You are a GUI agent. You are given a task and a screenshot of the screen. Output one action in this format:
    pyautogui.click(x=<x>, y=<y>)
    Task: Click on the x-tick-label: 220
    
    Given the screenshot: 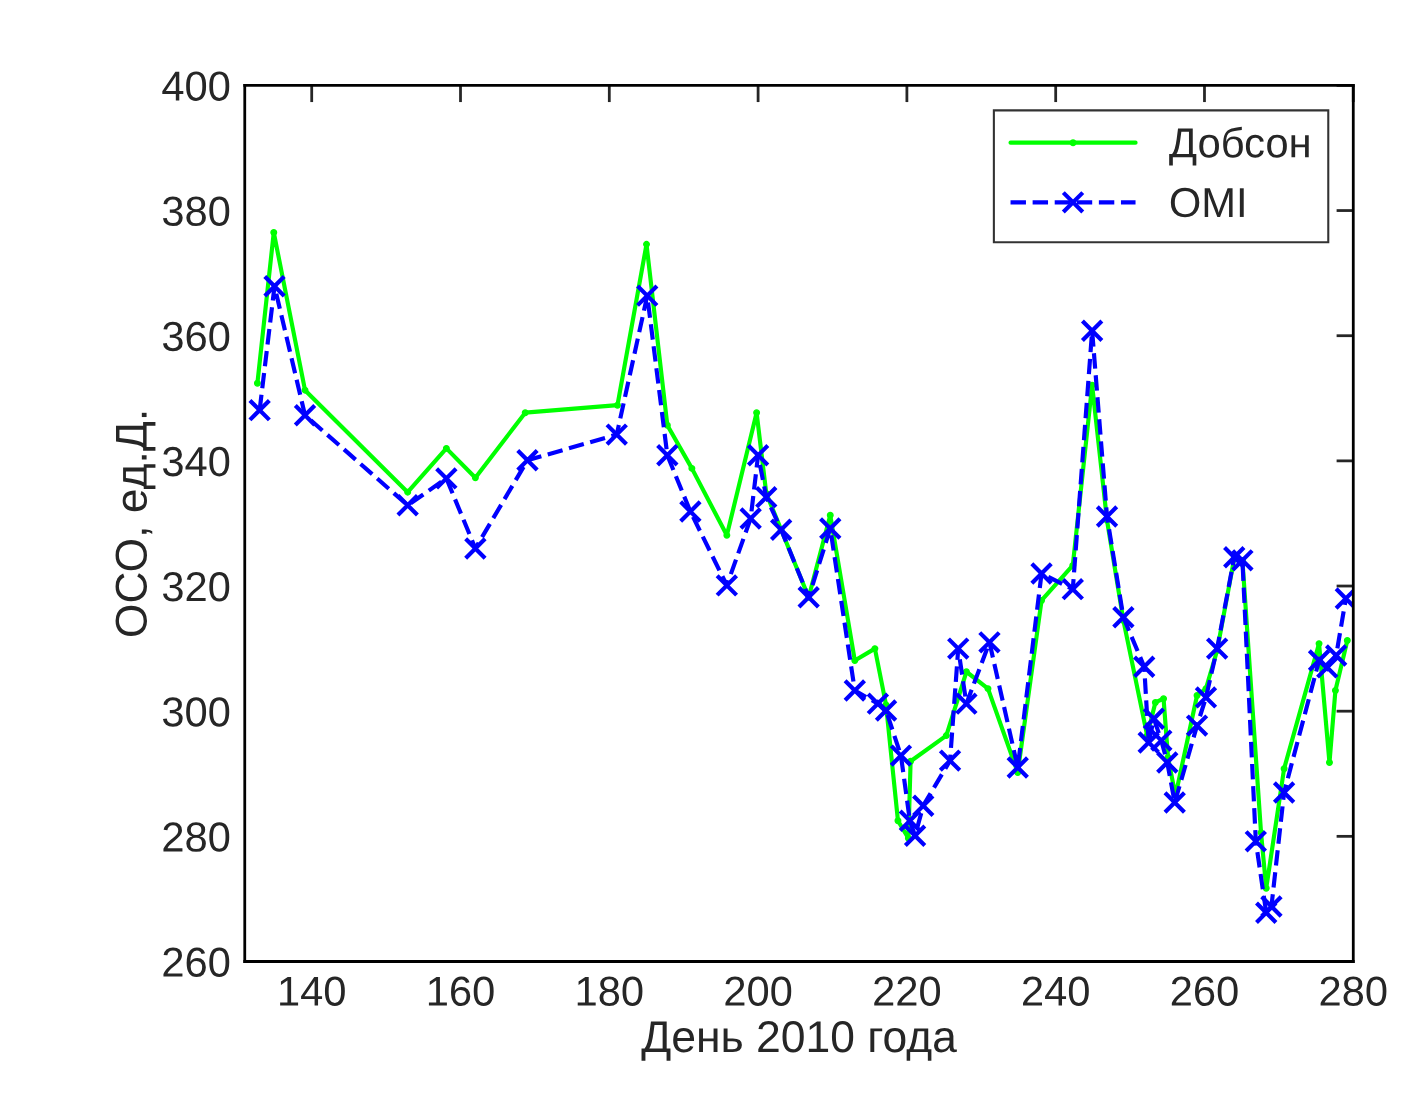 What is the action you would take?
    pyautogui.click(x=907, y=991)
    